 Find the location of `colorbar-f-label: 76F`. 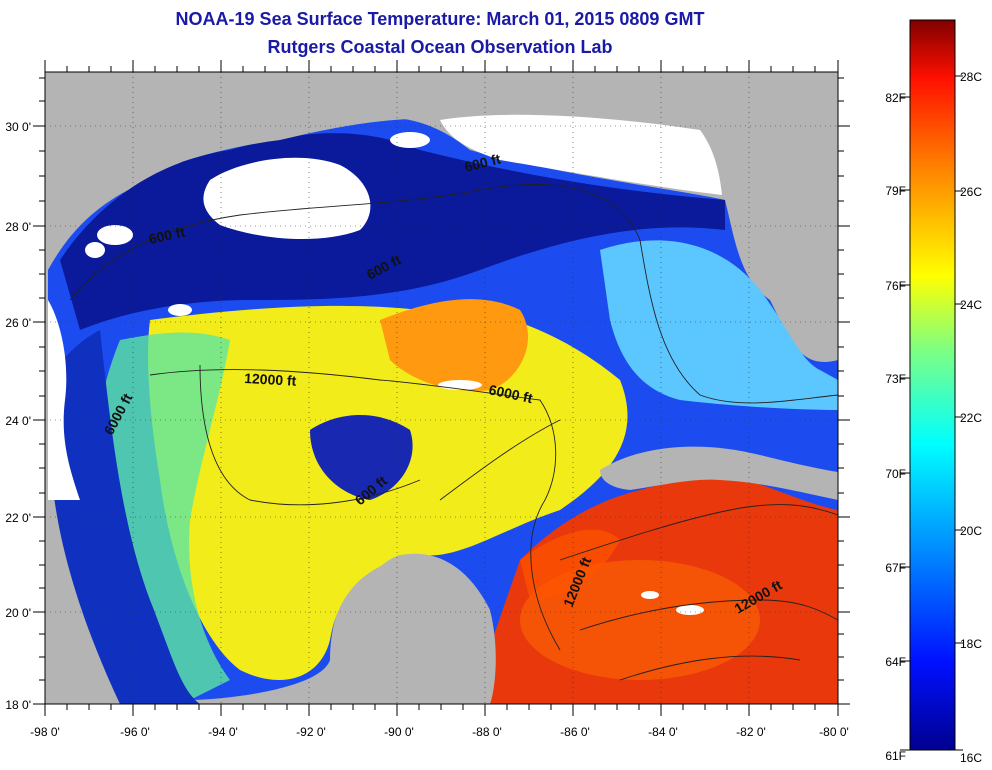

colorbar-f-label: 76F is located at coordinates (895, 286).